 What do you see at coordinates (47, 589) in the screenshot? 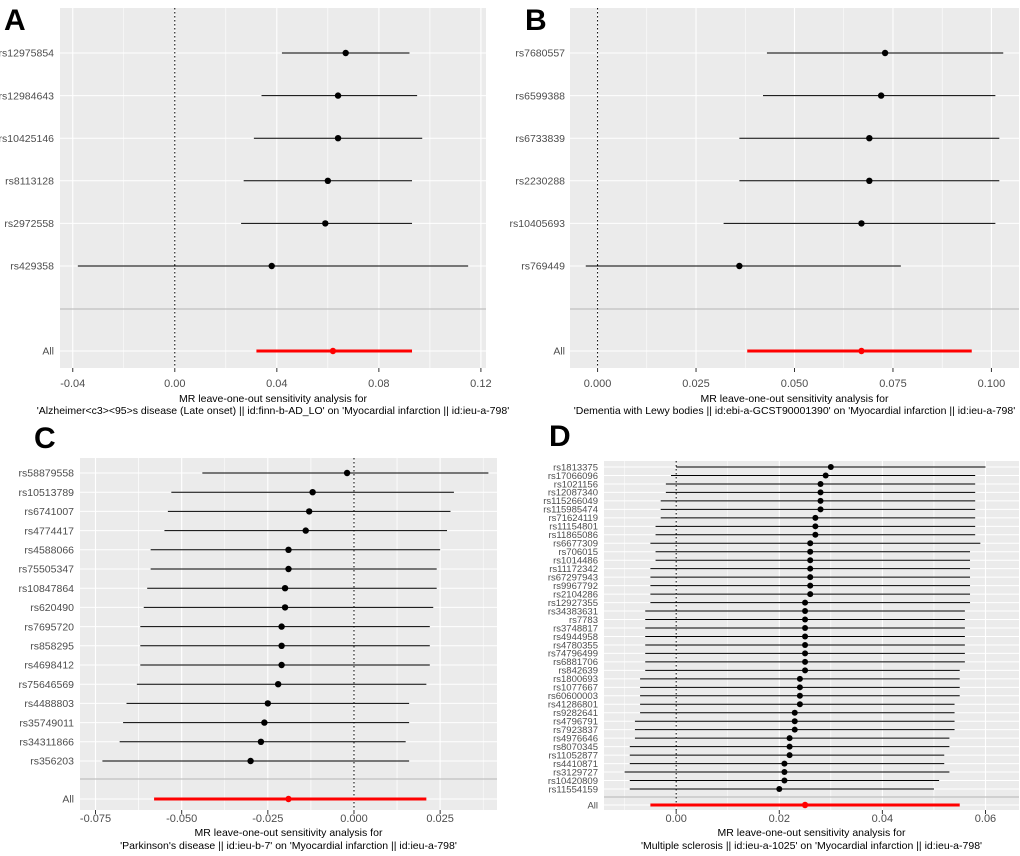
I see `snp-label: rs10847864` at bounding box center [47, 589].